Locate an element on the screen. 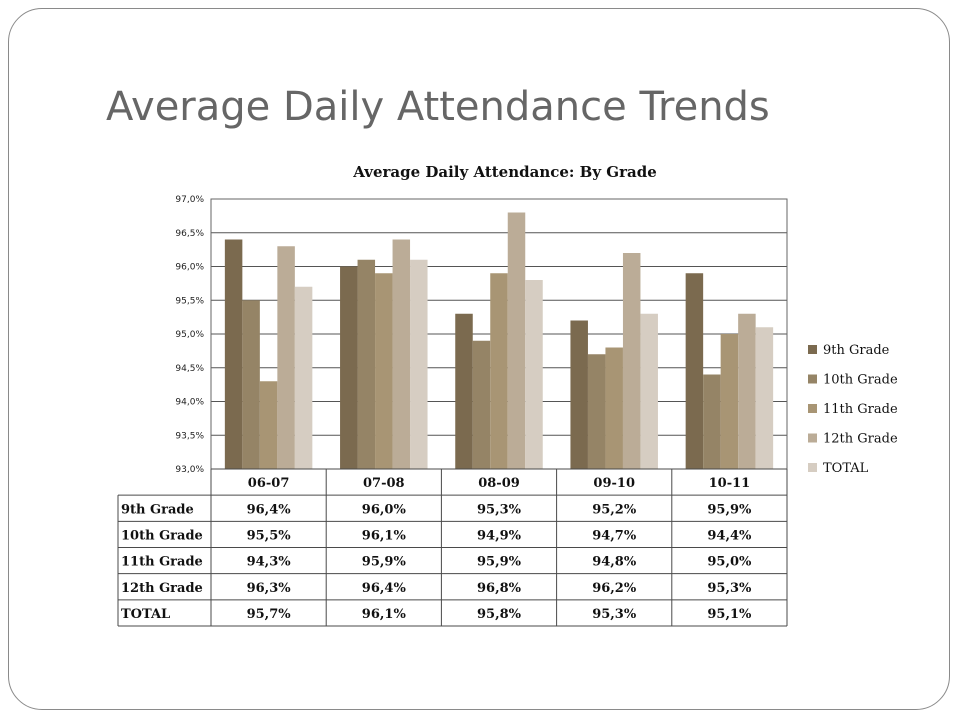 This screenshot has height=720, width=960. table-row-label: 12th Grade is located at coordinates (162, 588).